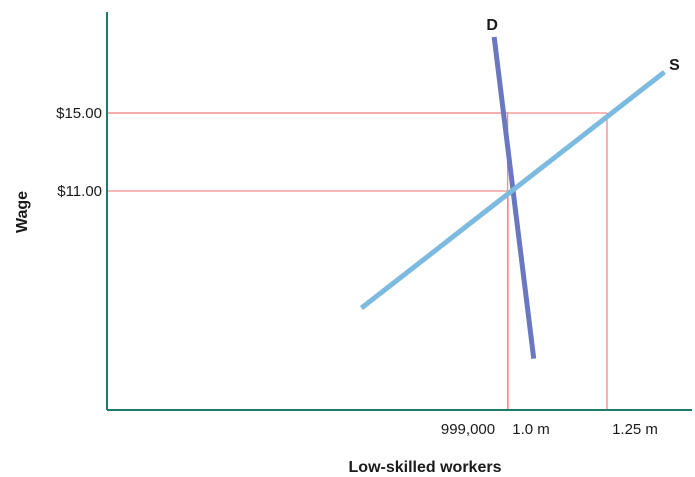 This screenshot has width=695, height=477. Describe the element at coordinates (492, 25) in the screenshot. I see `demand-label: D` at that location.